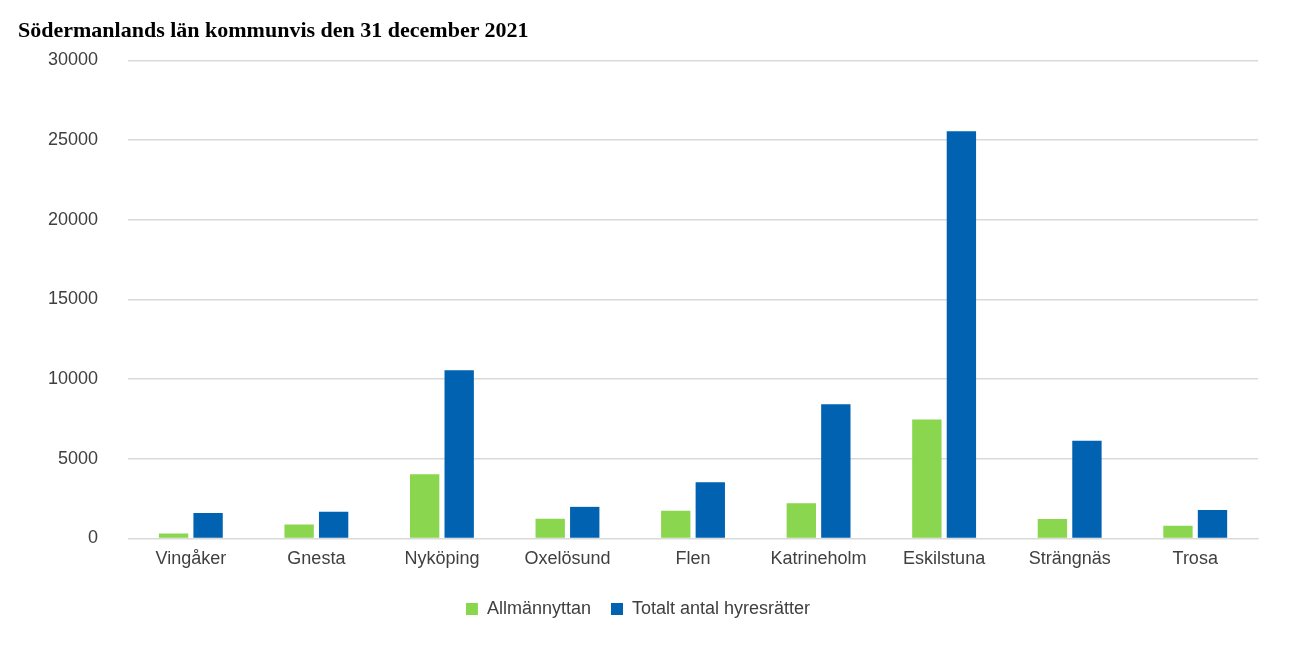  Describe the element at coordinates (73, 378) in the screenshot. I see `y-tick-label: 10000` at that location.